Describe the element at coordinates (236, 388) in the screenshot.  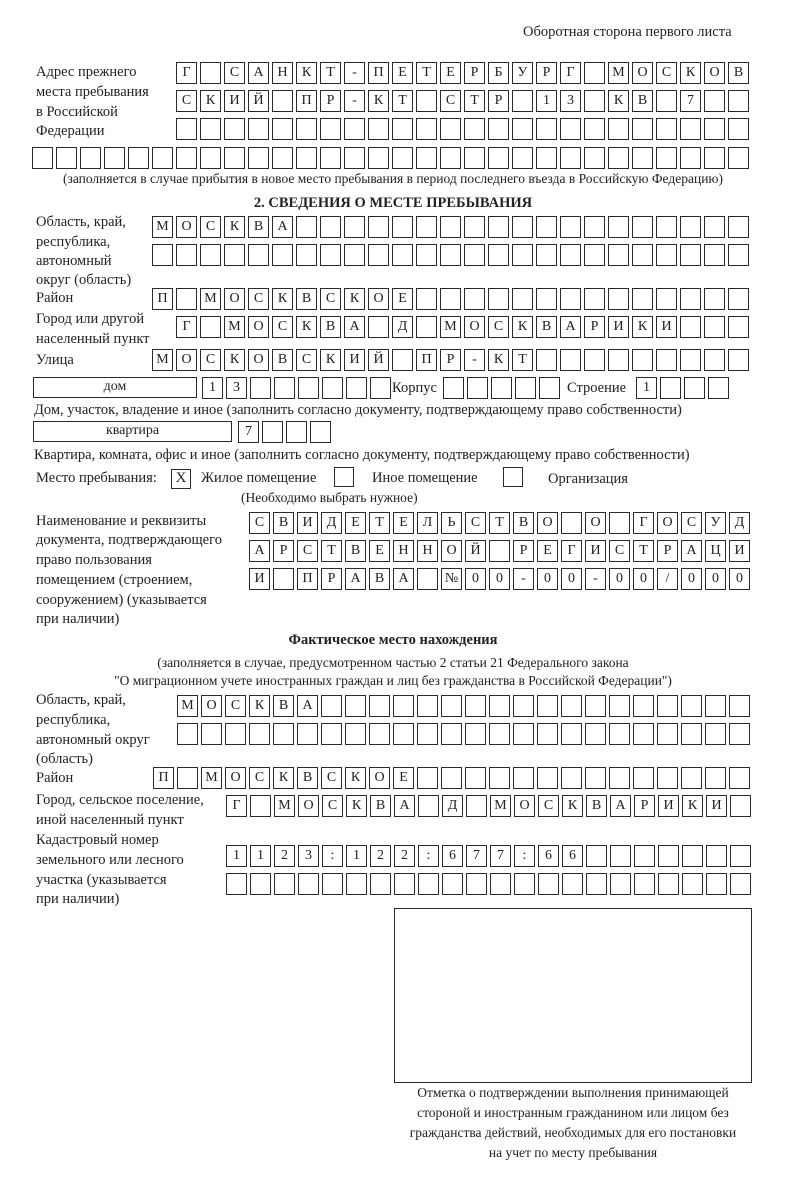
I see `char-cell: 3` at that location.